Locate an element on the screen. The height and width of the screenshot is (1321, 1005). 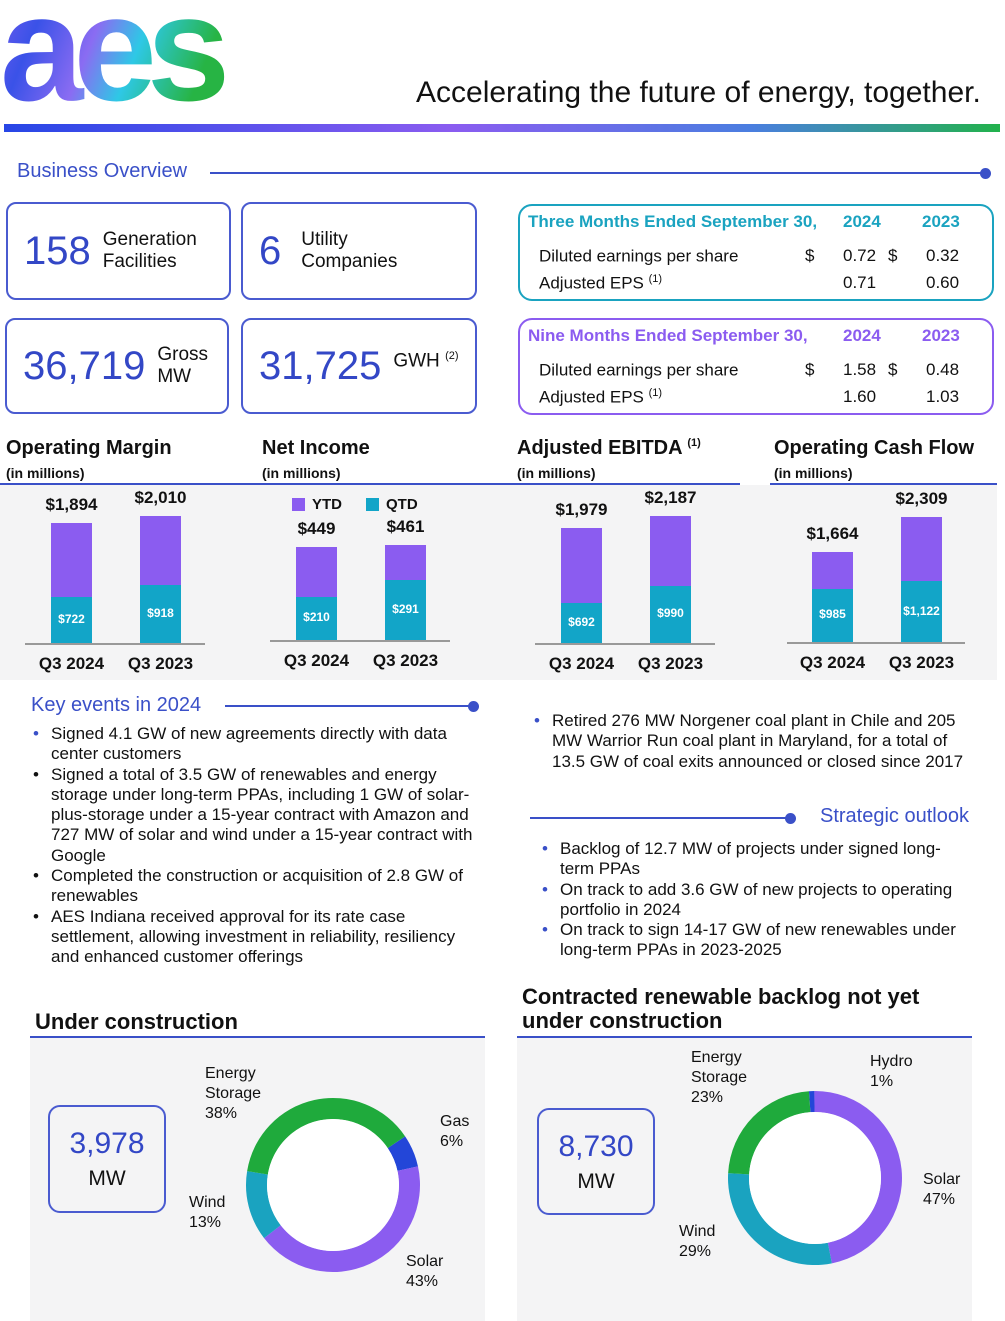
bar-qtd-label: $1,122 is located at coordinates (921, 610).